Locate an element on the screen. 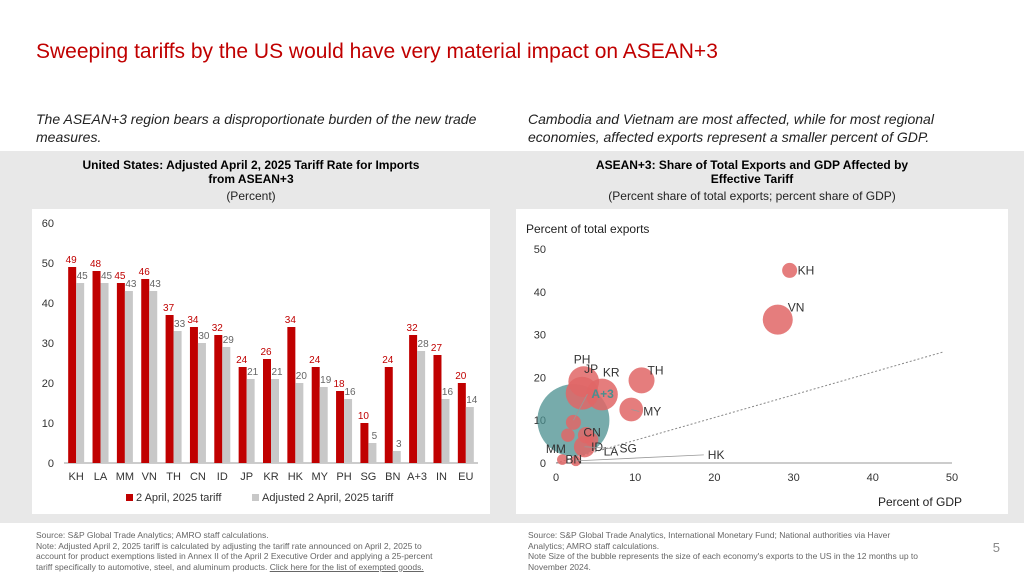 The height and width of the screenshot is (576, 1024). y-tick-label: 40 is located at coordinates (48, 304).